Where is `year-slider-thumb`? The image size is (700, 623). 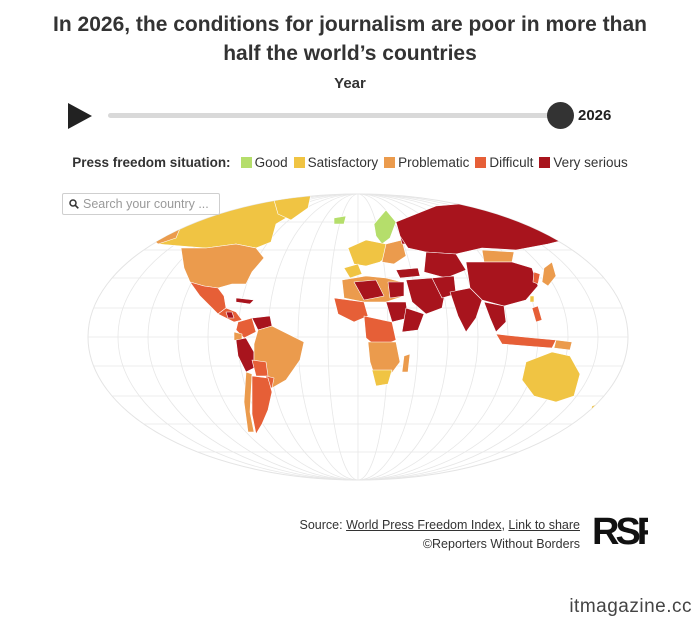
year-slider-thumb is located at coordinates (560, 115).